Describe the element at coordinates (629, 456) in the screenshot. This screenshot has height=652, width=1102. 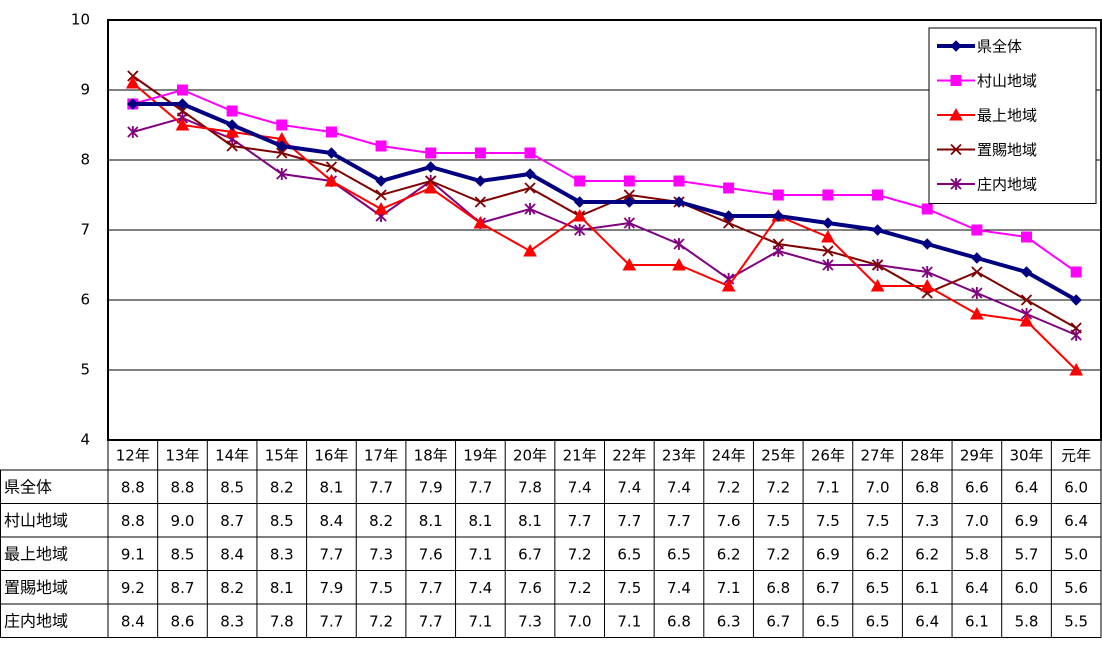
I see `x-tick-label: 22年` at that location.